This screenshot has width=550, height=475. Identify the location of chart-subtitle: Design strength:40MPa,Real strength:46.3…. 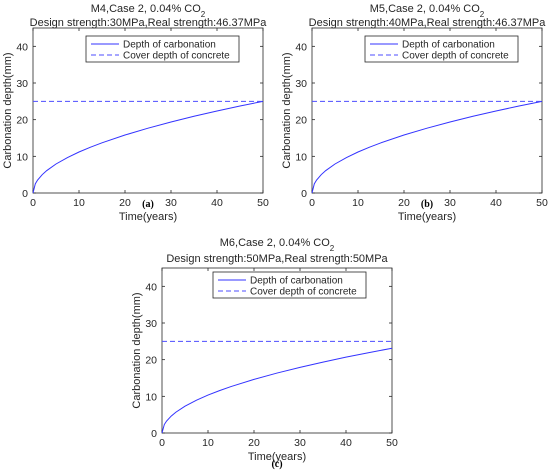
(428, 23).